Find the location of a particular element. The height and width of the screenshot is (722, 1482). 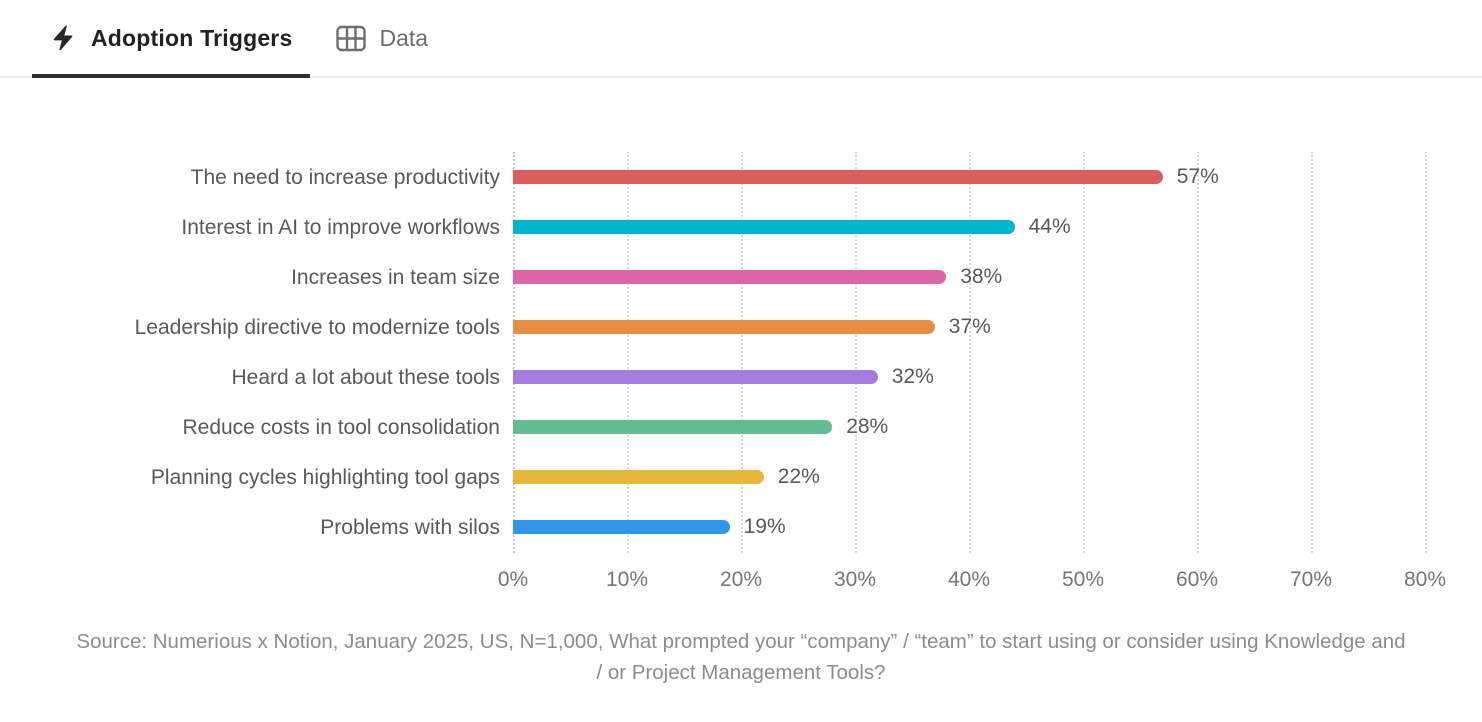

category-label: Heard a lot about these tools is located at coordinates (365, 377).